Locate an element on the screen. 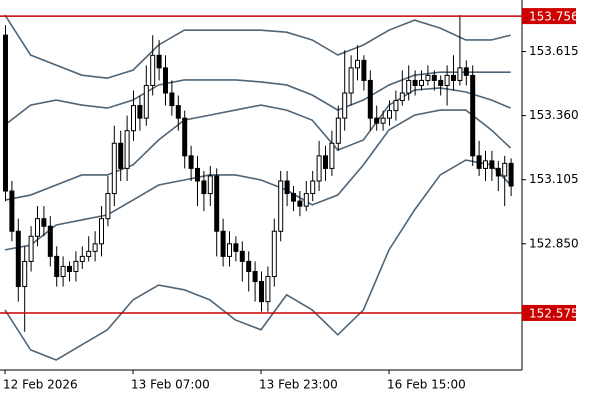  y-tick-label: 153.360 is located at coordinates (554, 115).